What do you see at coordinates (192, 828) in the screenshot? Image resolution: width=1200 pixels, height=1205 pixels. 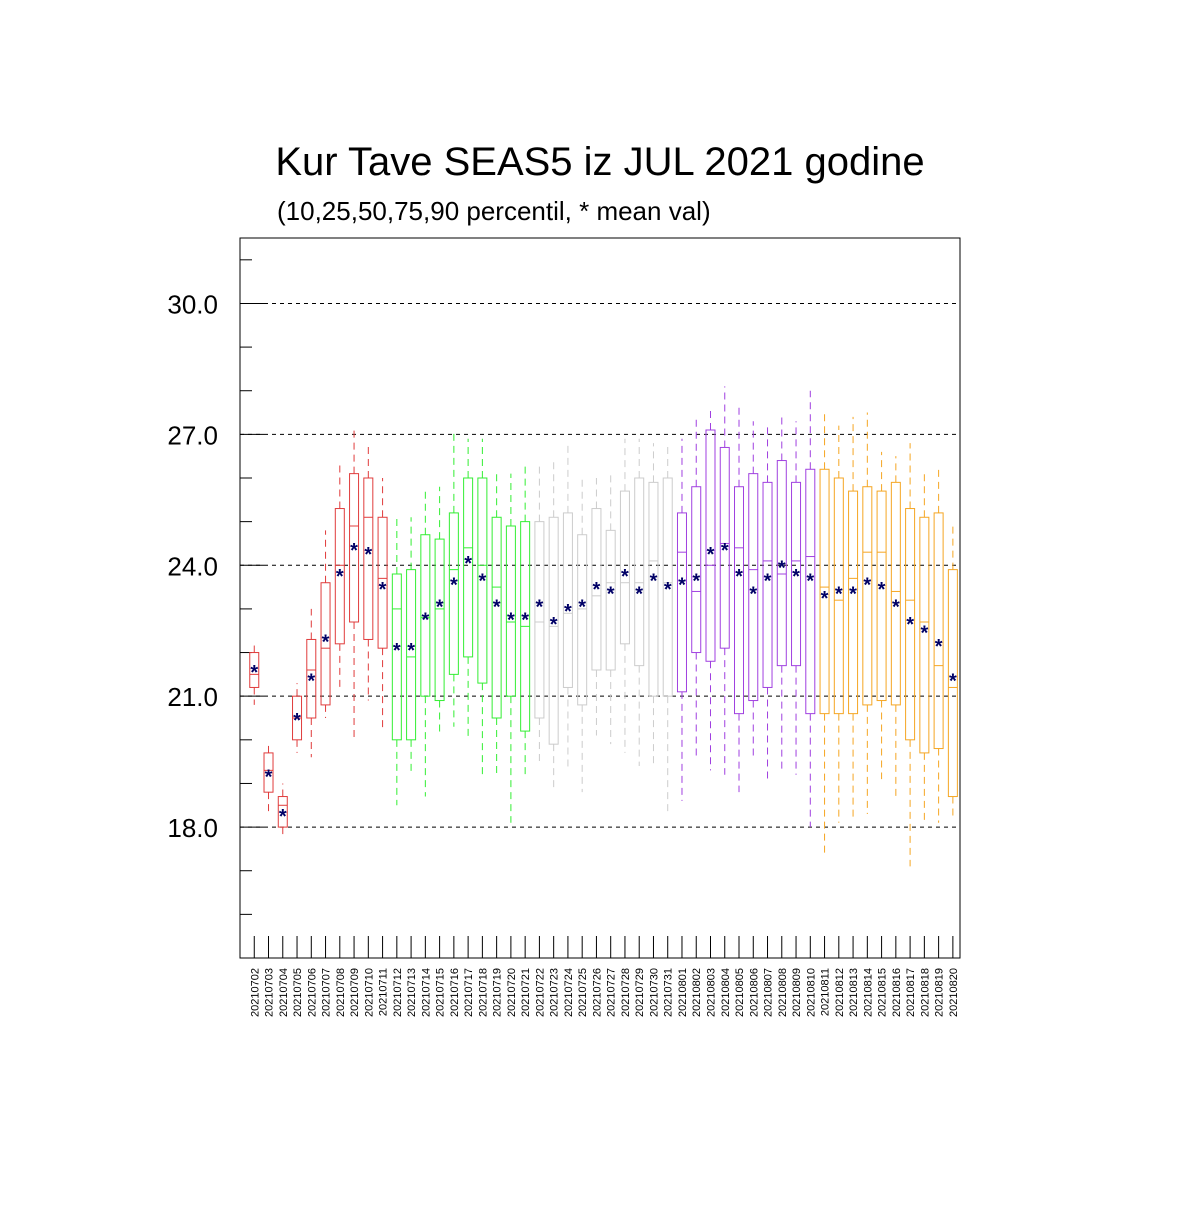 I see `y-tick-label-0: 18.0` at bounding box center [192, 828].